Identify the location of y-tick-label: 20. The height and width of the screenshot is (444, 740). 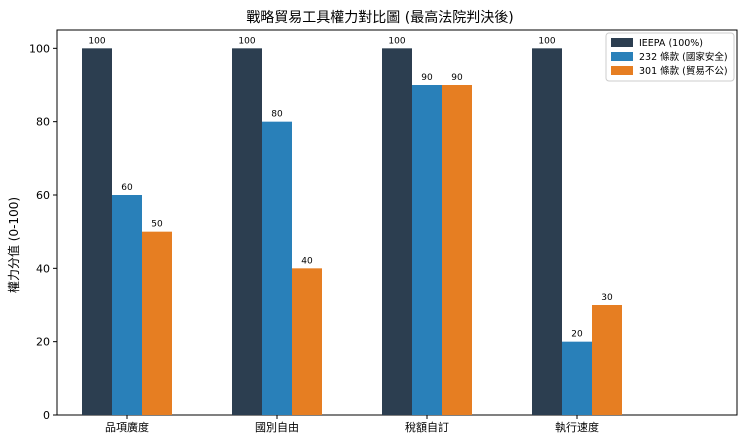
(43, 342).